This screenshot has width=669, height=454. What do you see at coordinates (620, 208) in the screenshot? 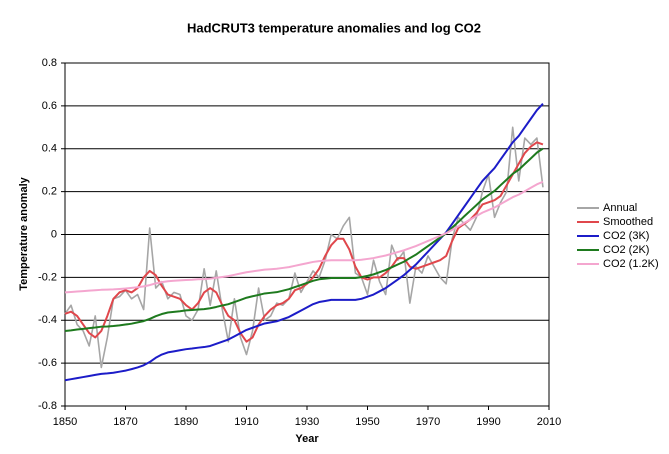
I see `legend-label: Annual` at bounding box center [620, 208].